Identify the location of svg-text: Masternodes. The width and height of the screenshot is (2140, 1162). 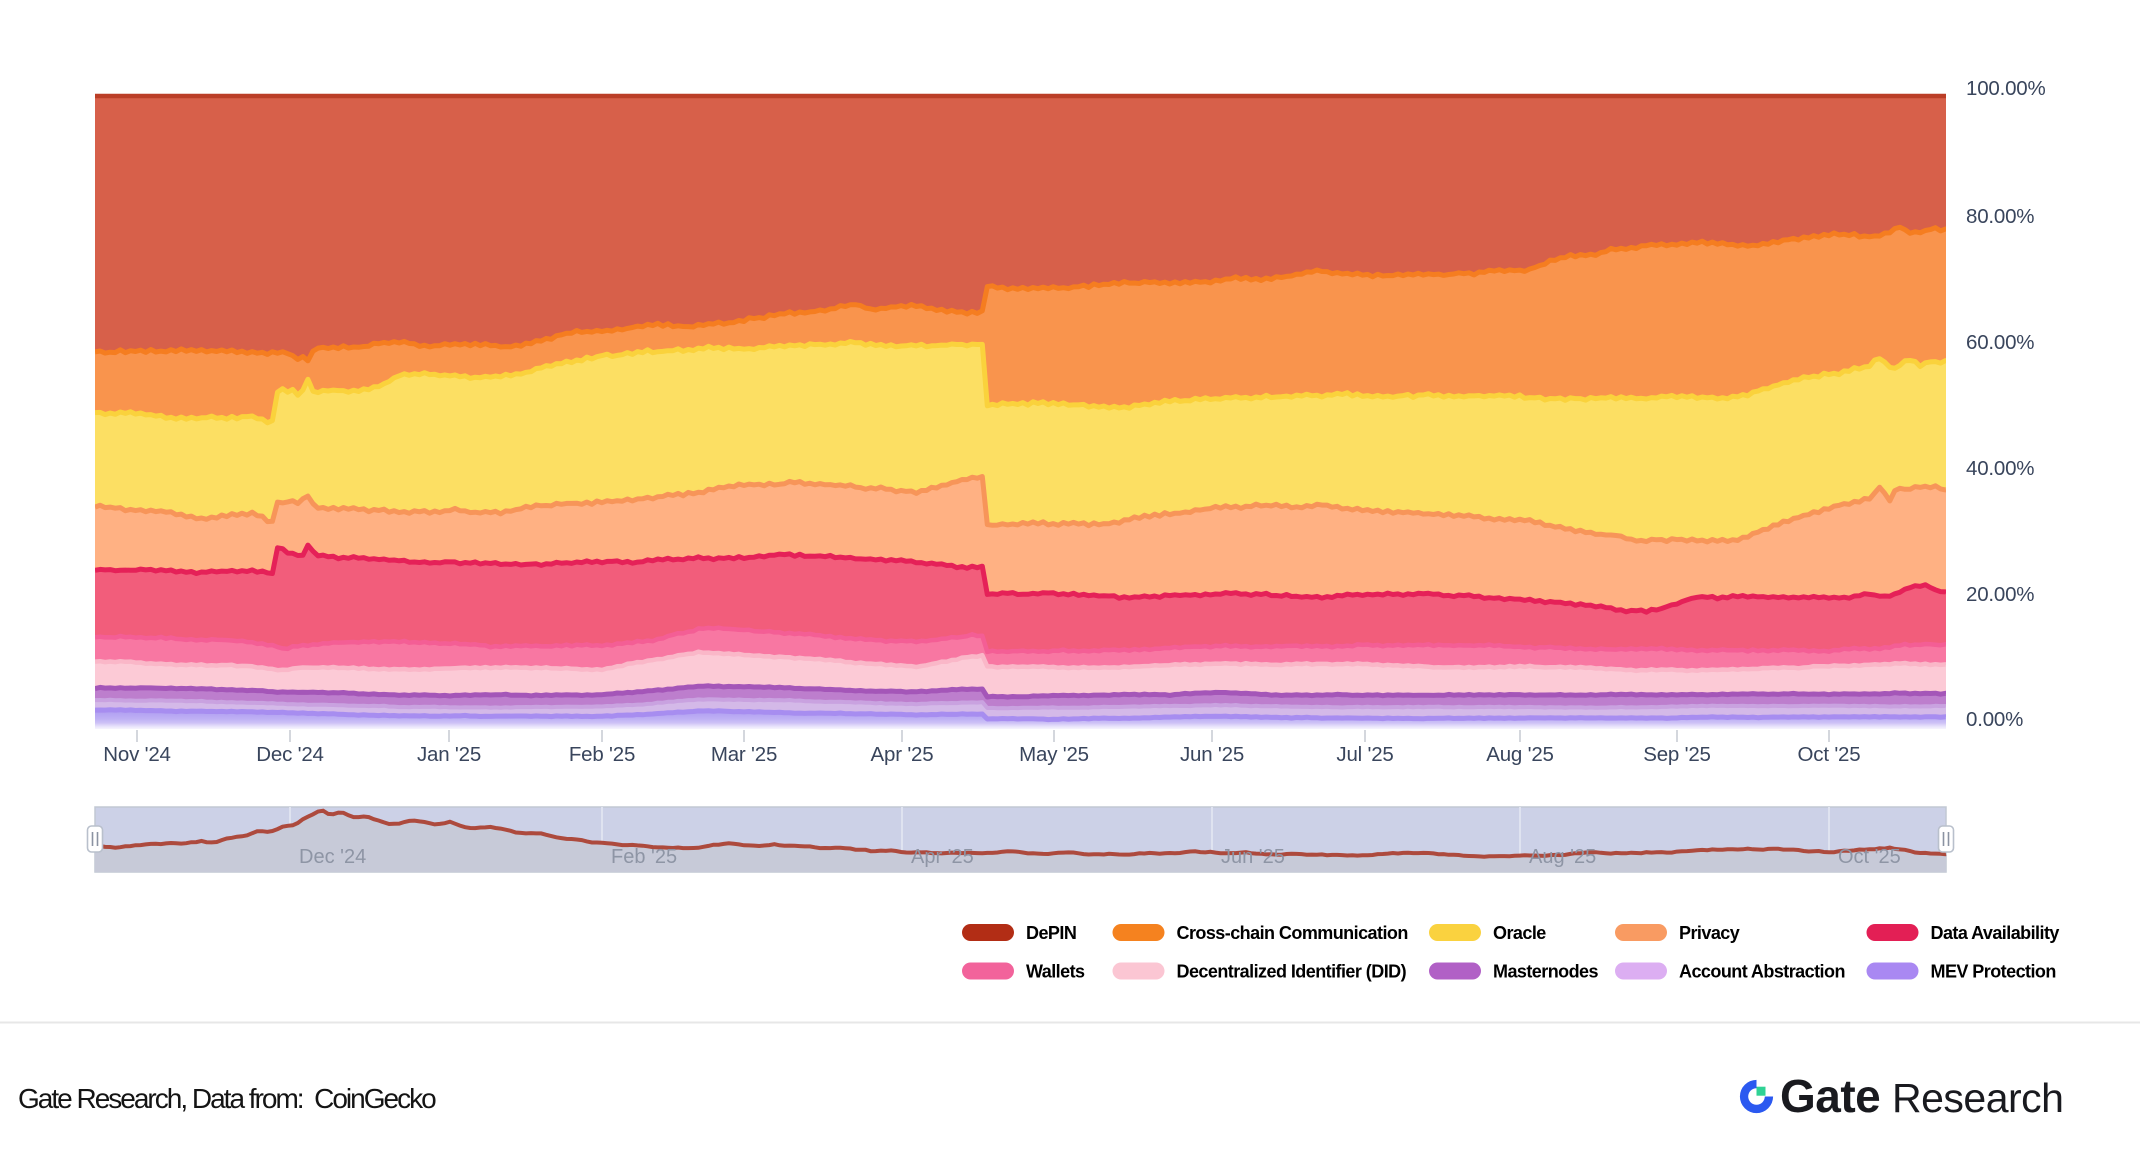
(1546, 971).